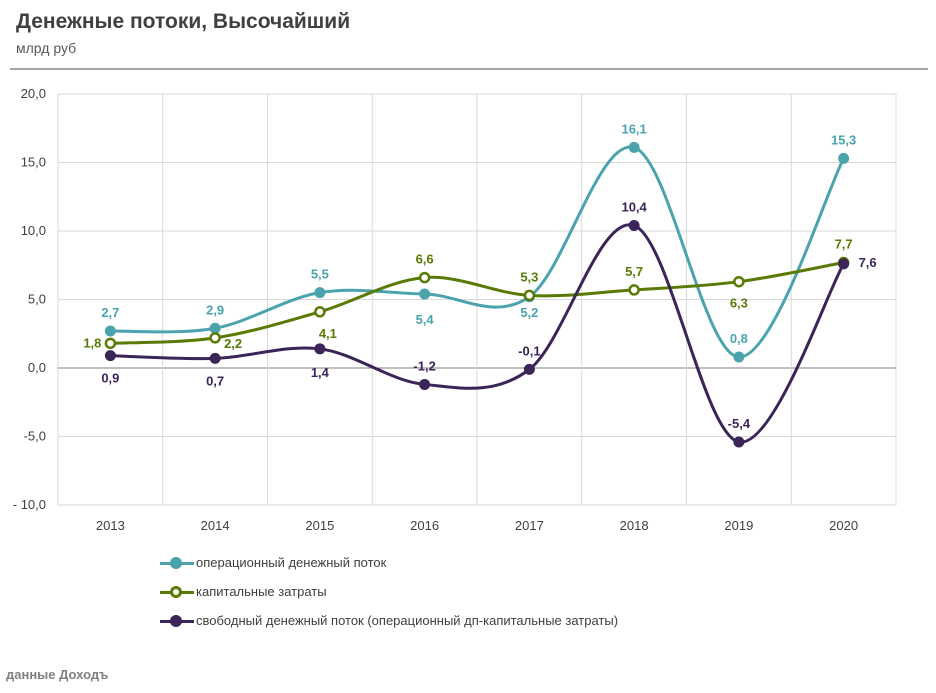  What do you see at coordinates (739, 303) in the screenshot?
I see `data-label-capex: 6,3` at bounding box center [739, 303].